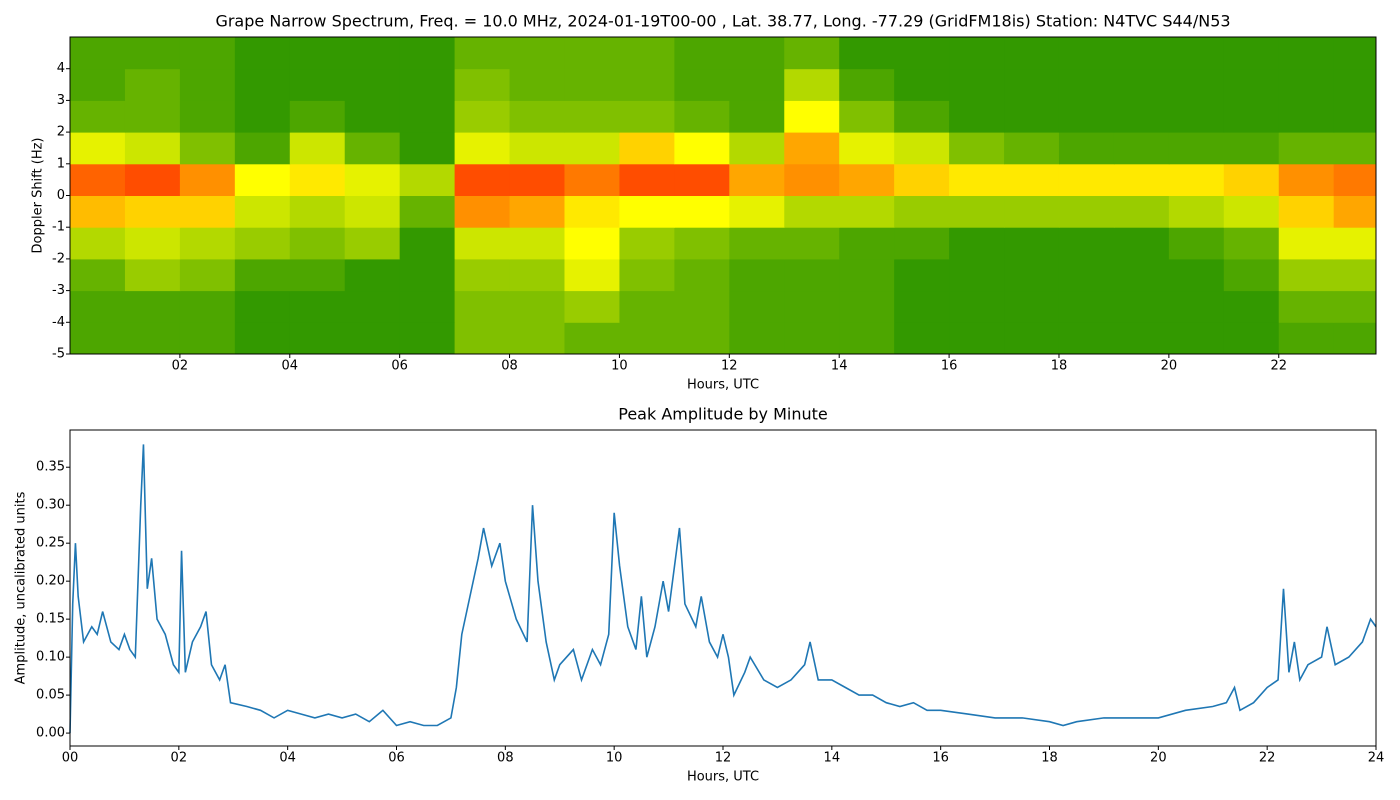 This screenshot has width=1400, height=800. Describe the element at coordinates (38, 196) in the screenshot. I see `y-axis-label: Doppler Shift (Hz)` at that location.